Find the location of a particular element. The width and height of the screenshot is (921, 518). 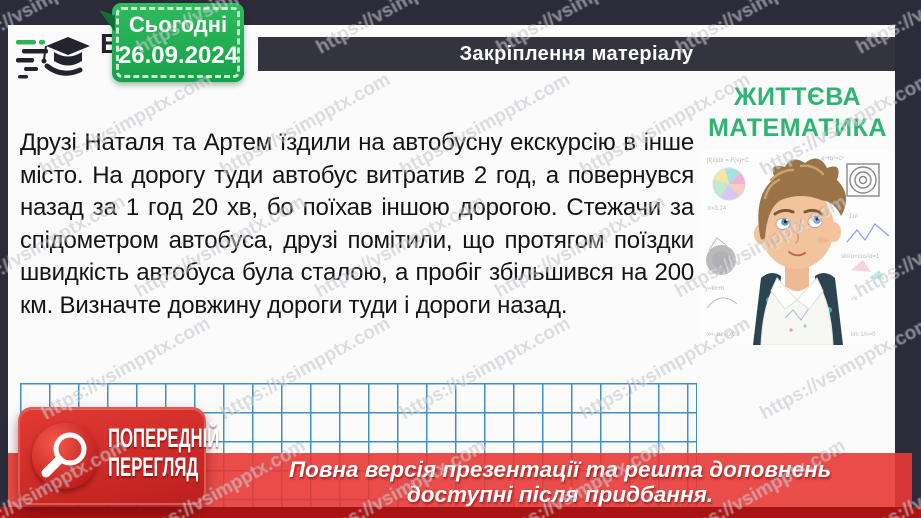

preview-badge-line1: ПОПЕРЕДНІЙ is located at coordinates (164, 438).